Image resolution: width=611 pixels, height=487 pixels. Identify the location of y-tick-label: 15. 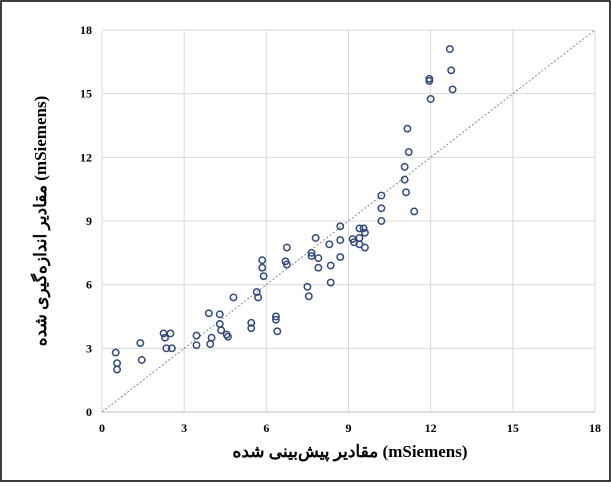
(86, 94).